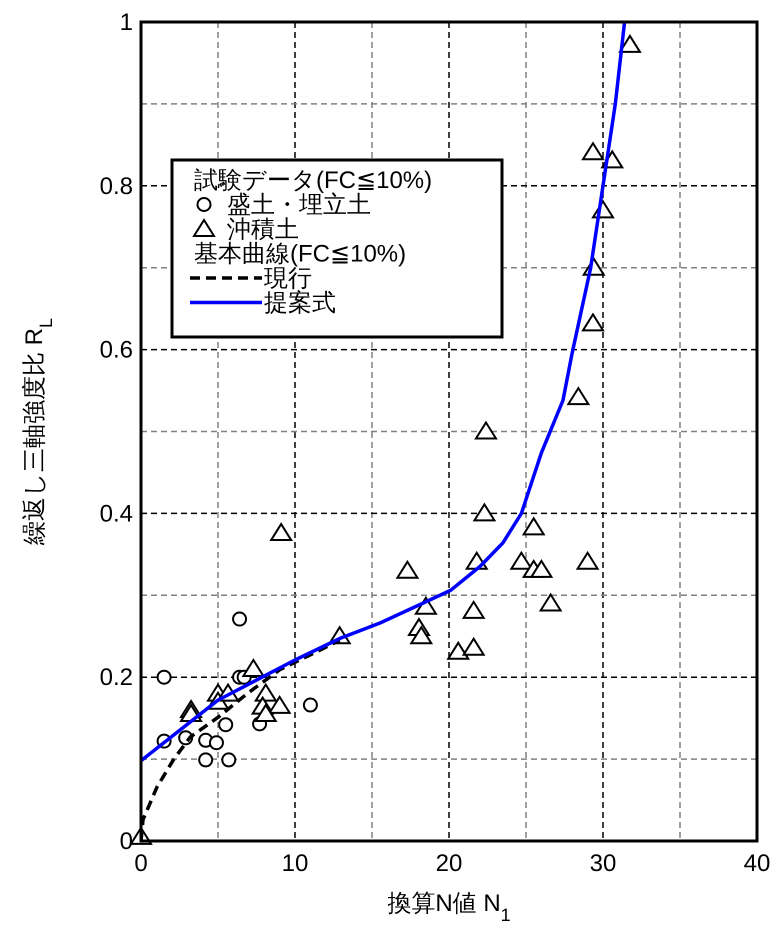 The width and height of the screenshot is (776, 931). What do you see at coordinates (116, 186) in the screenshot?
I see `y-tick-label: 0.8` at bounding box center [116, 186].